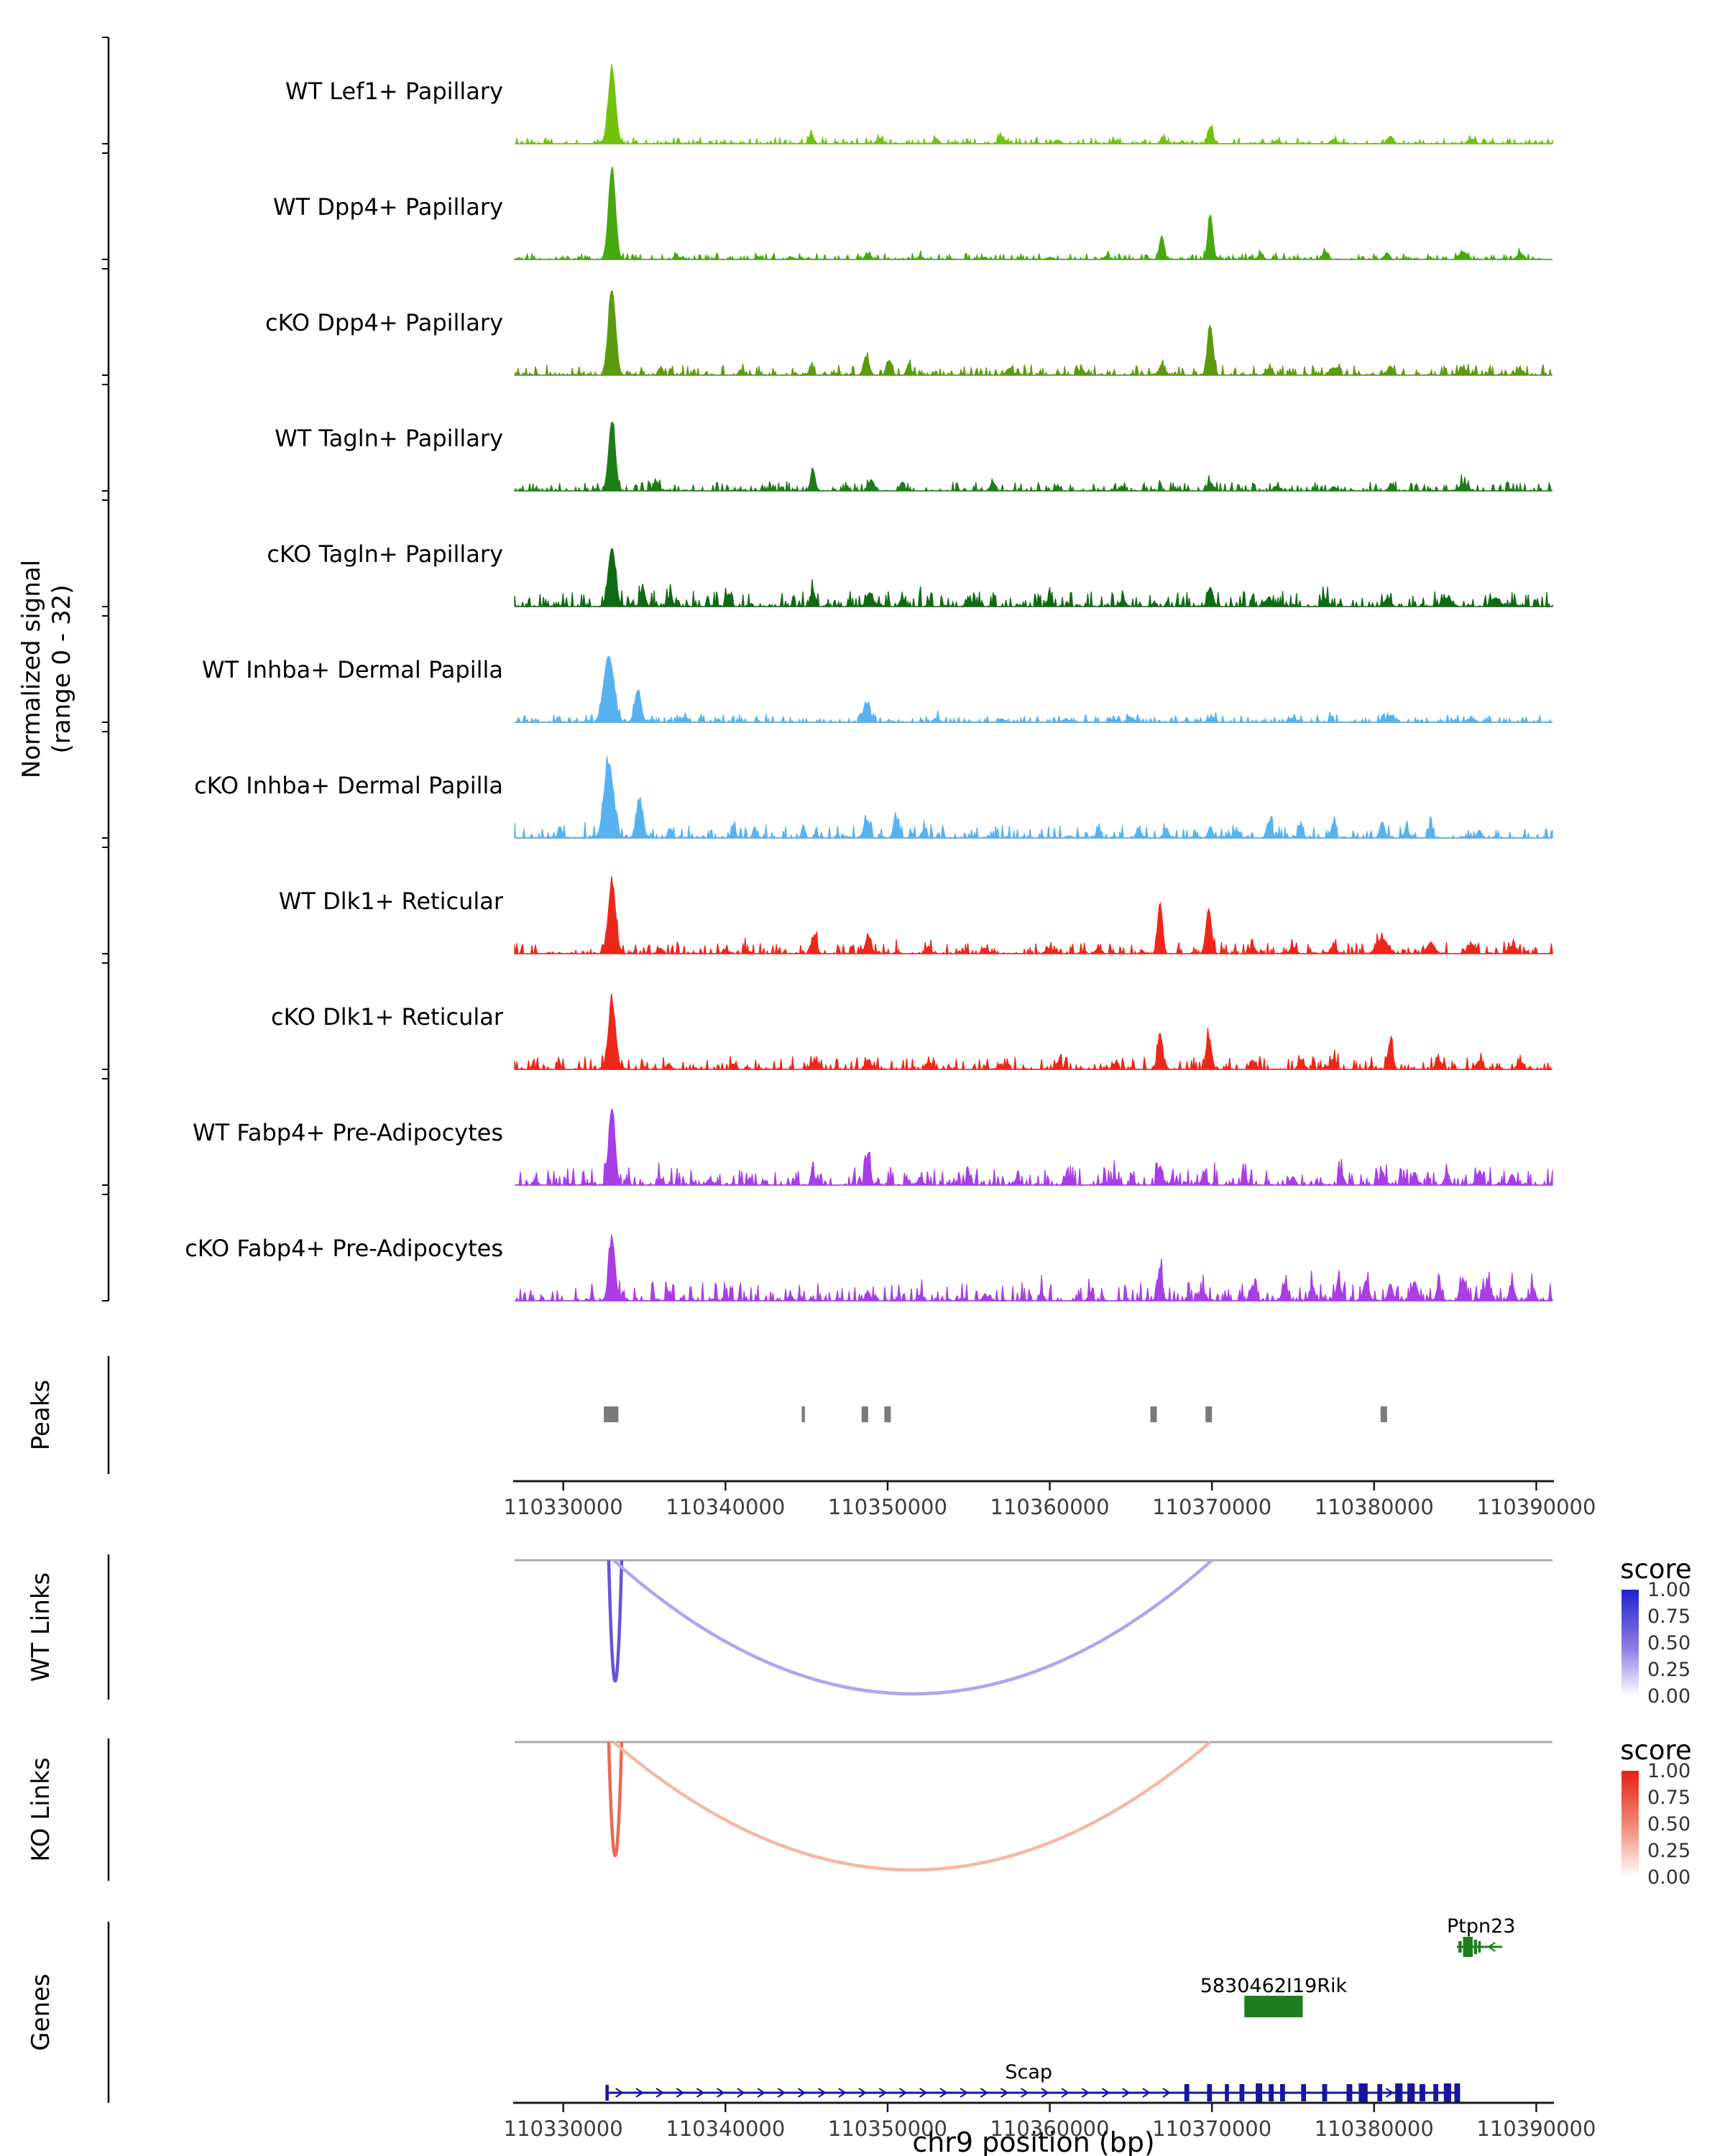  I want to click on legend-tick-label: 0.00, so click(1668, 1697).